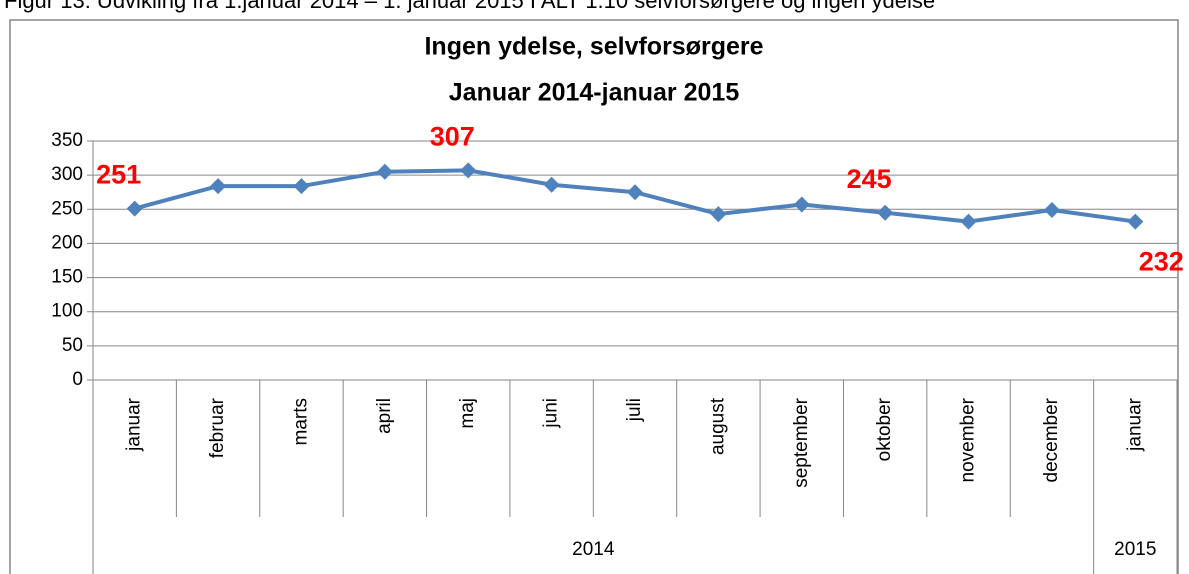  I want to click on x-tick-label: august, so click(717, 426).